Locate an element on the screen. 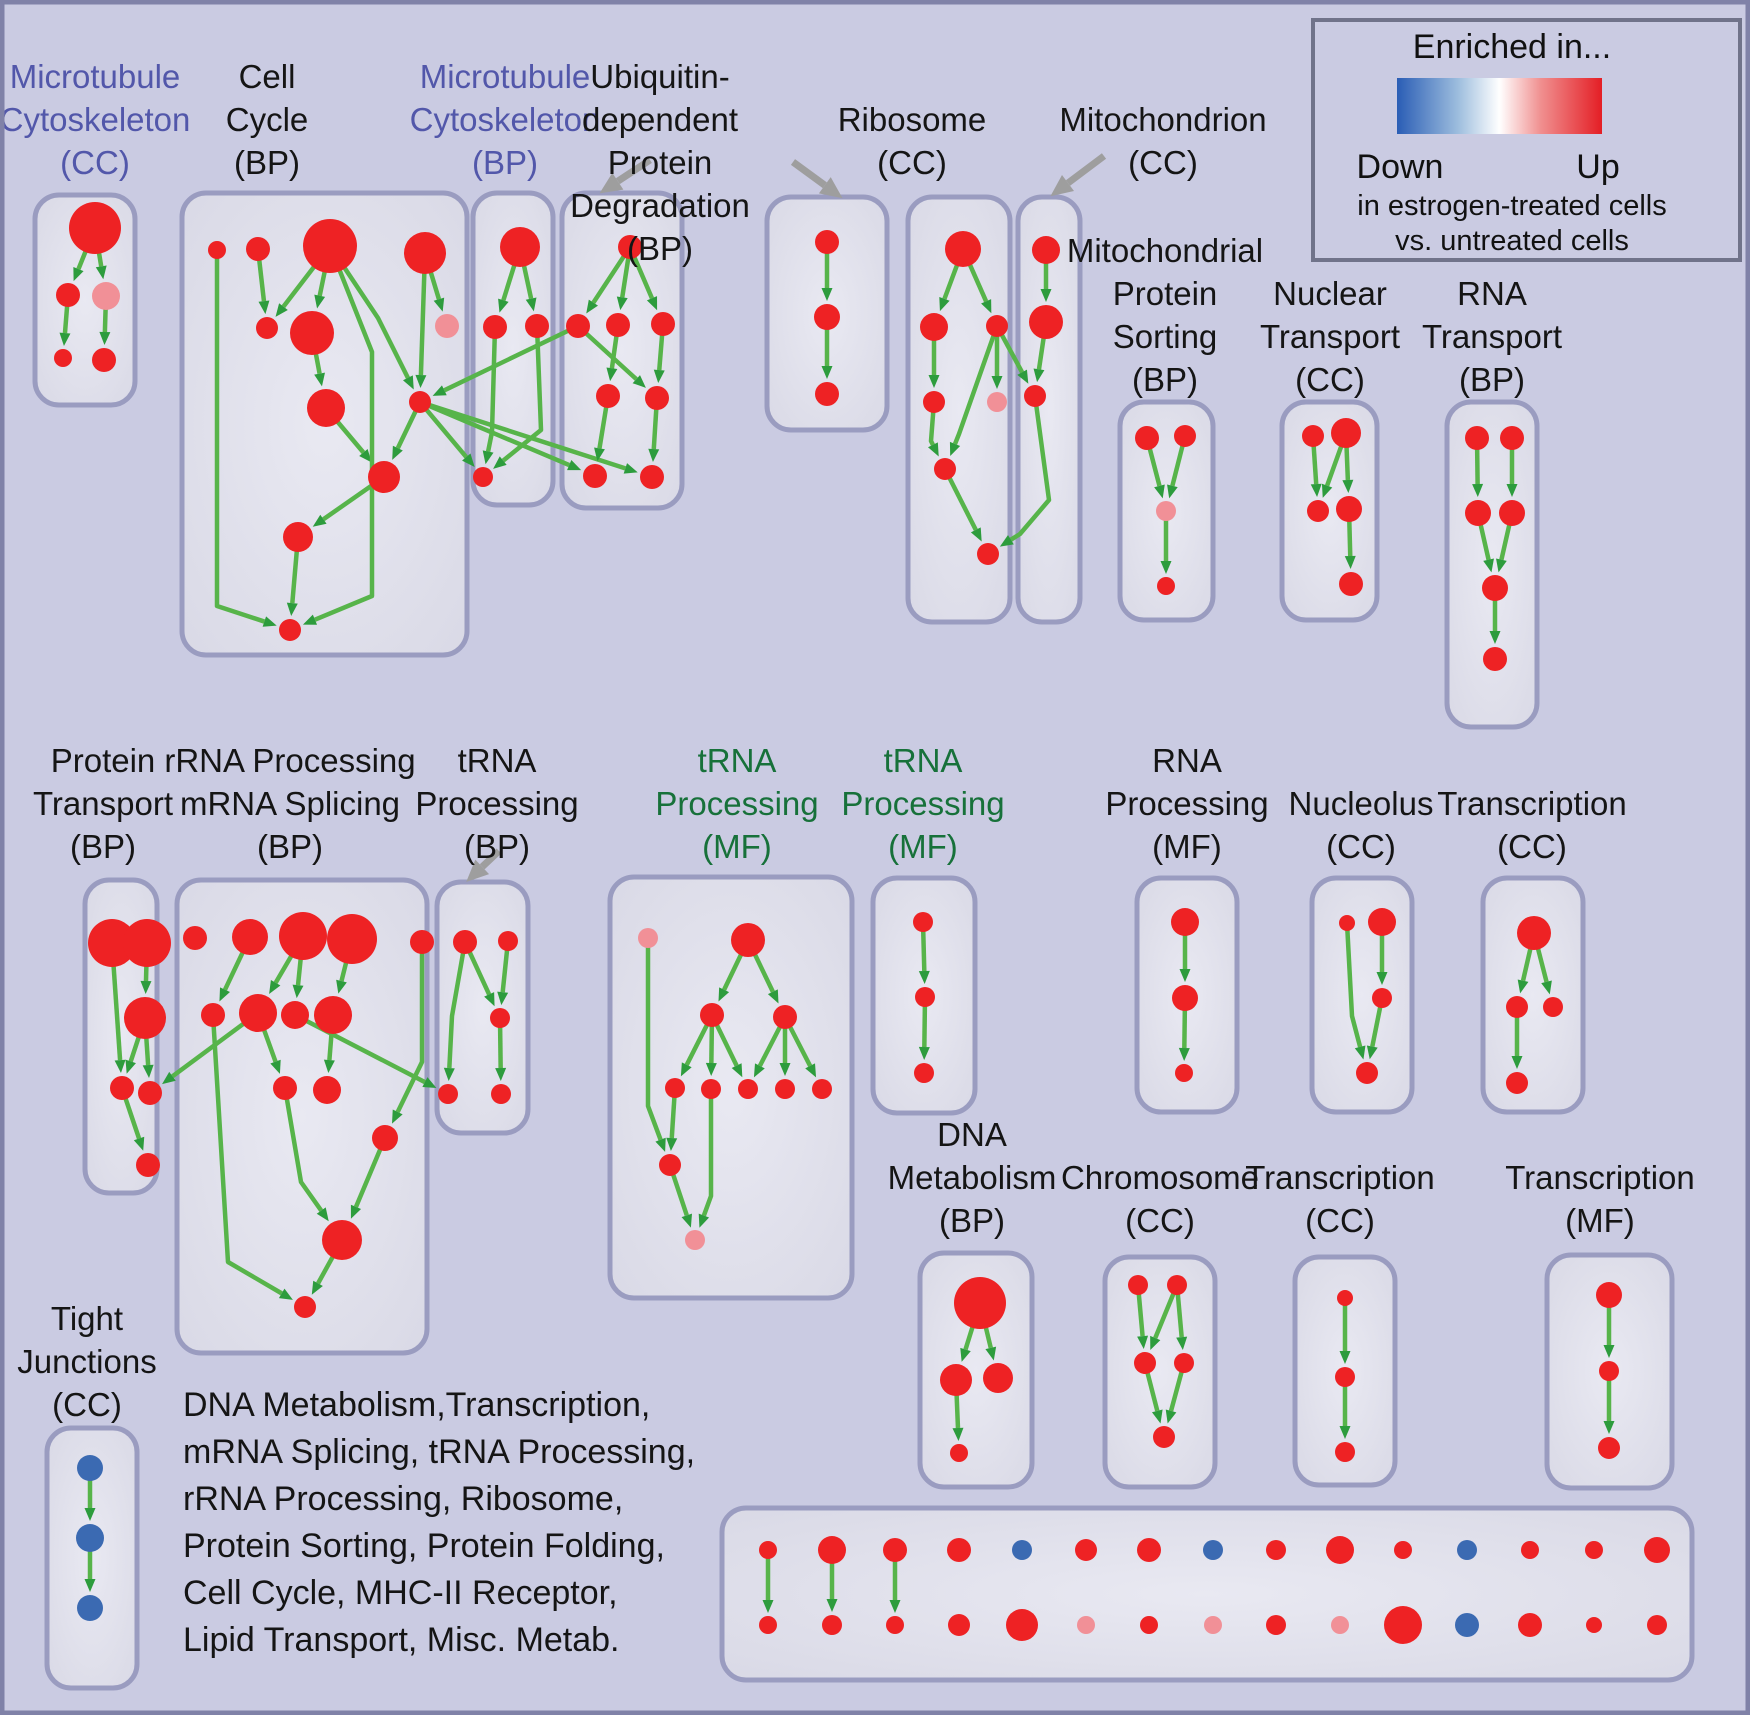 The image size is (1750, 1715). go-term-node-p5 is located at coordinates (148, 1165).